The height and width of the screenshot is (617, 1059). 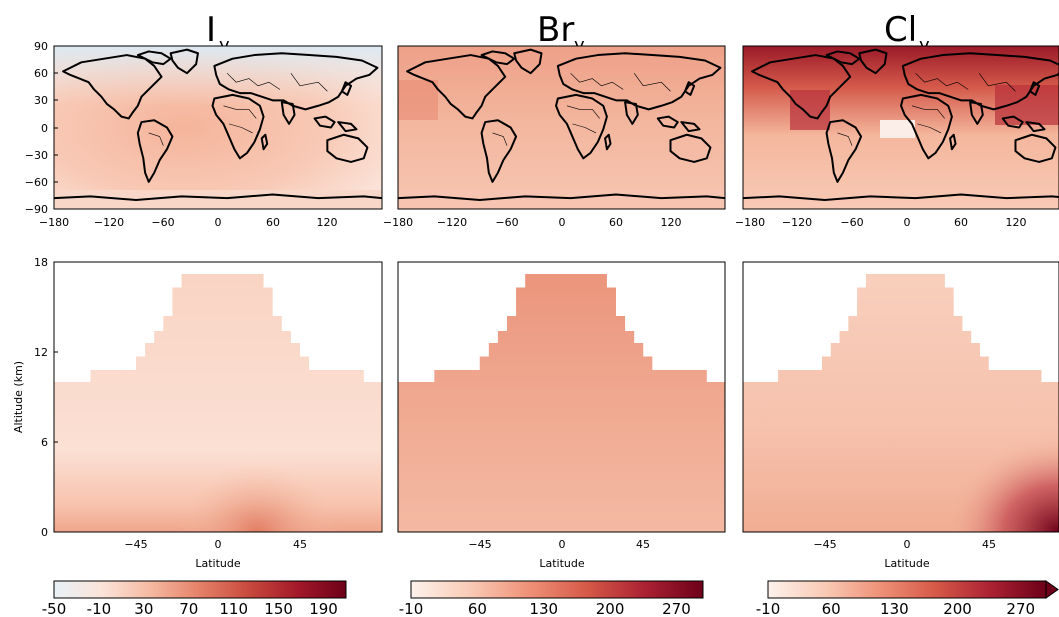 What do you see at coordinates (278, 608) in the screenshot?
I see `colorbar-tick-label: 150` at bounding box center [278, 608].